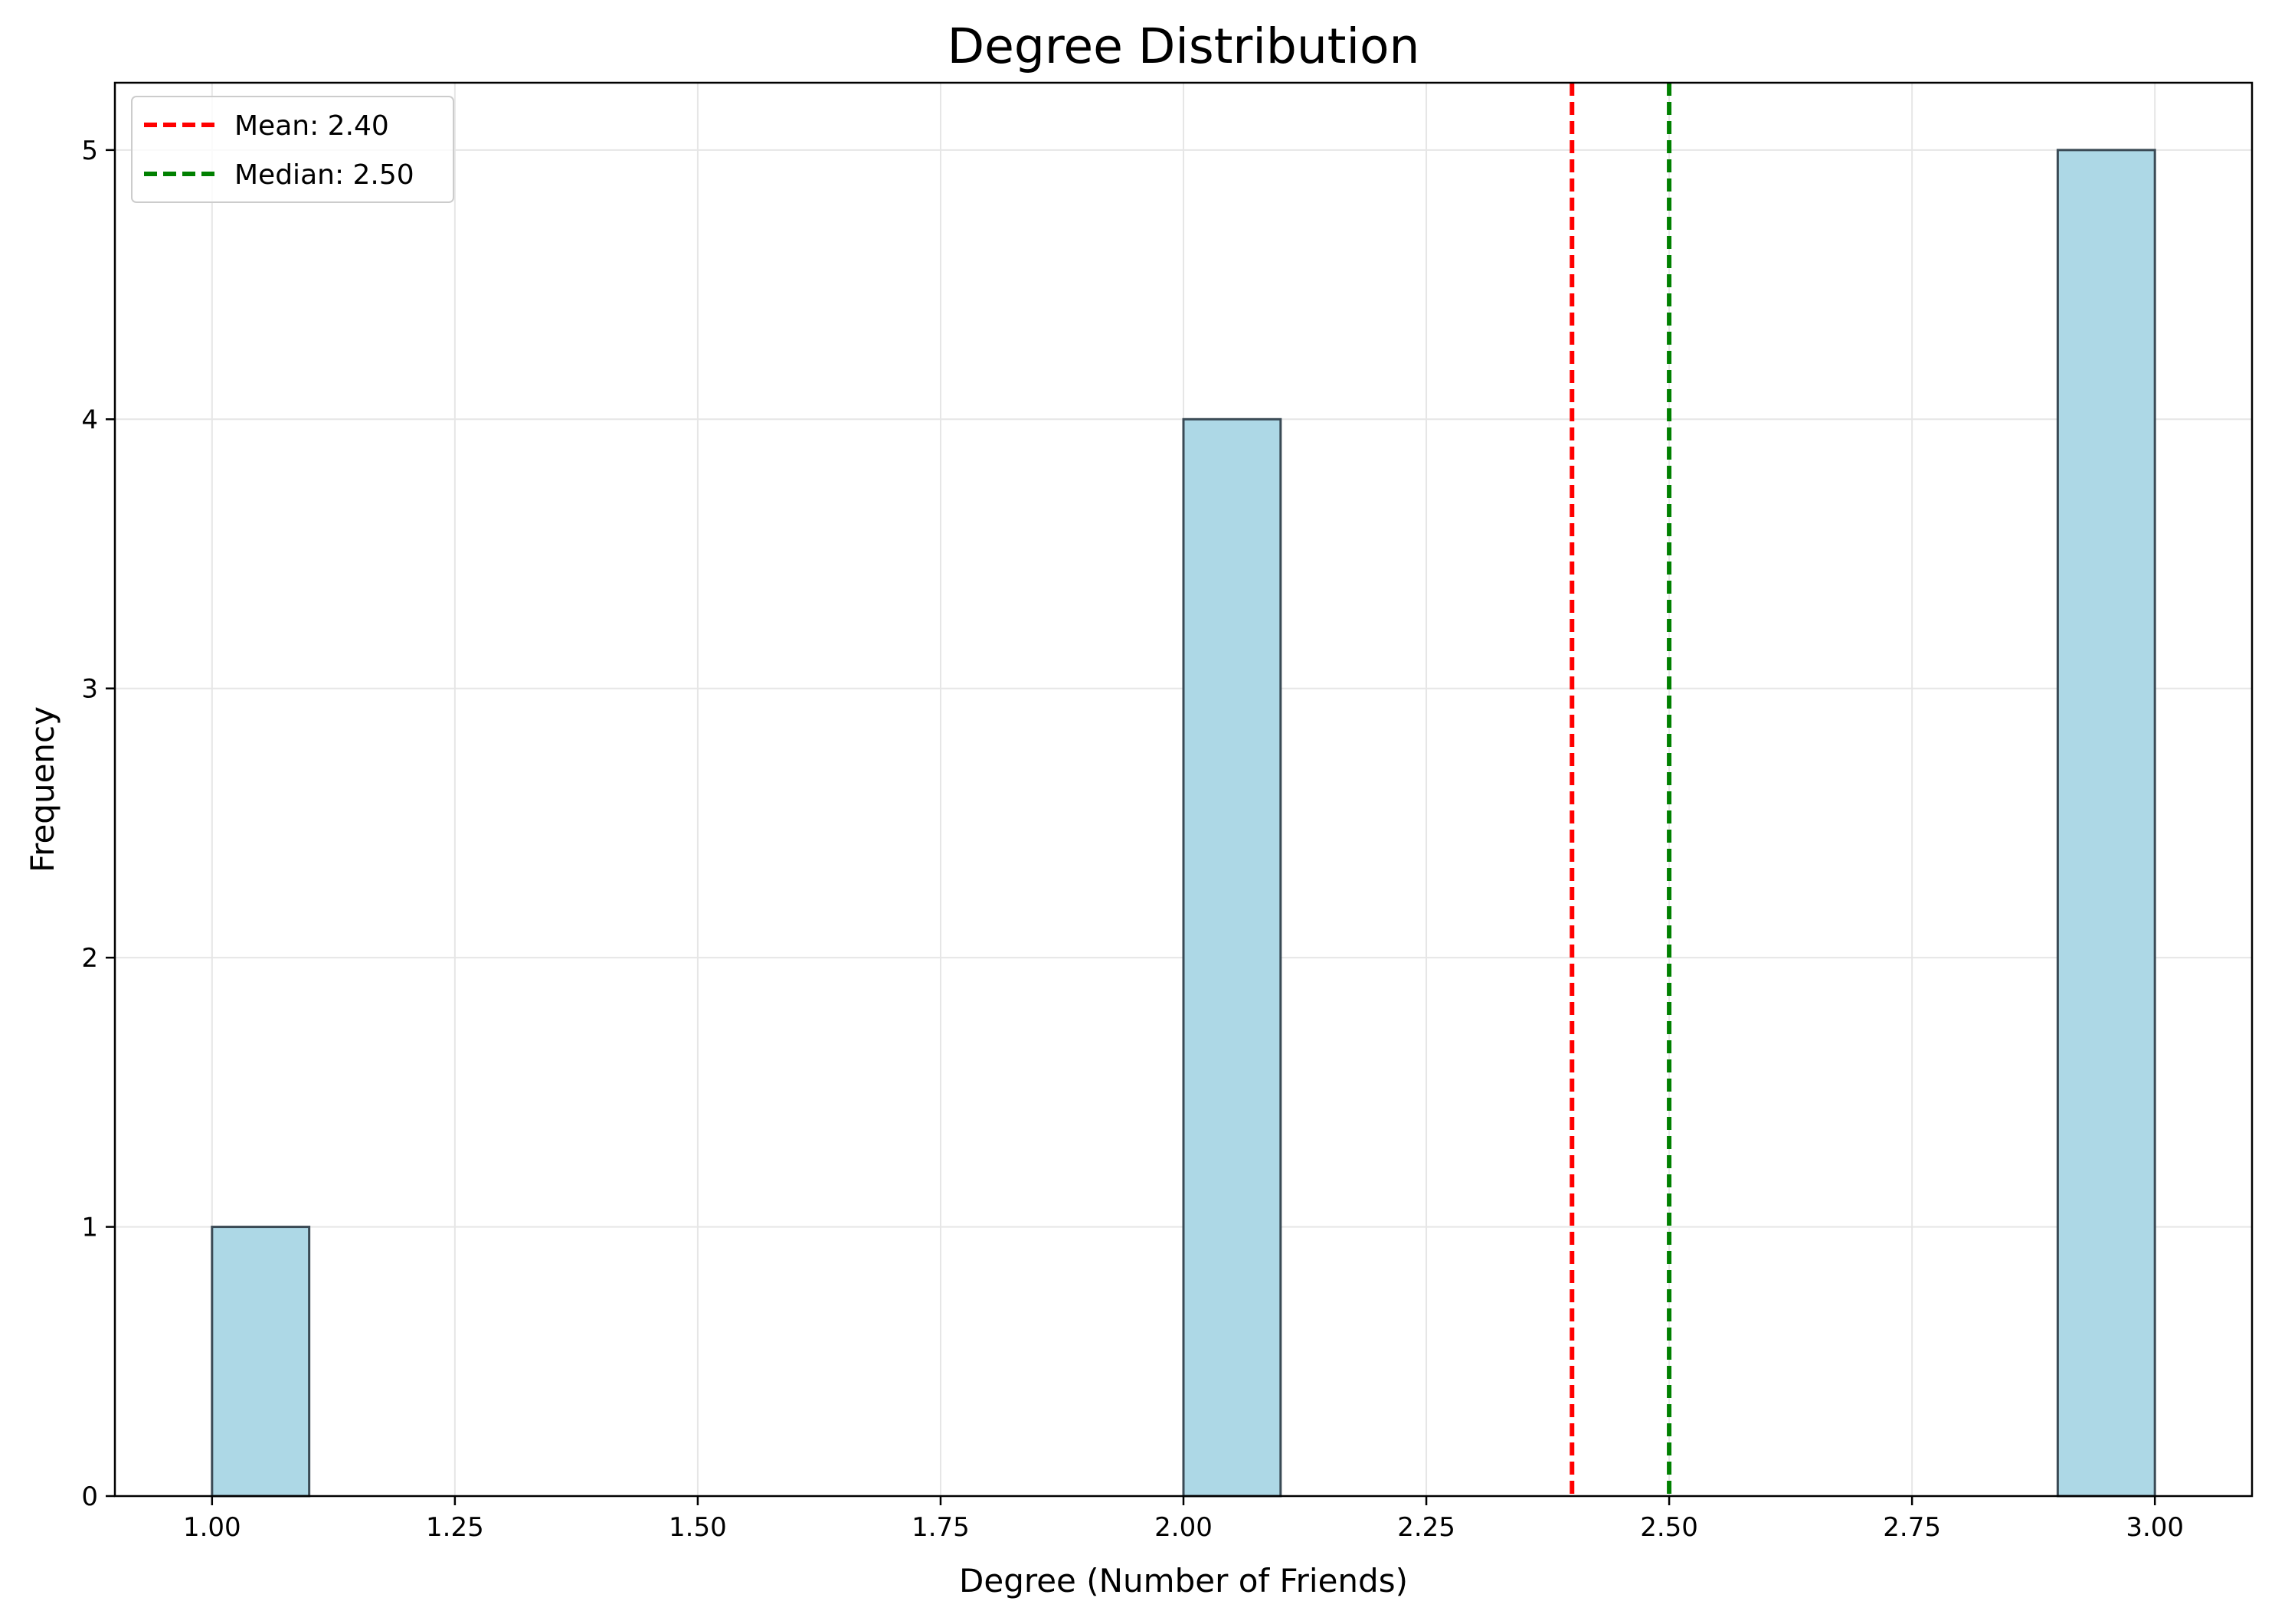 The width and height of the screenshot is (2275, 1624). I want to click on x-tick-label: 2.00, so click(1184, 1528).